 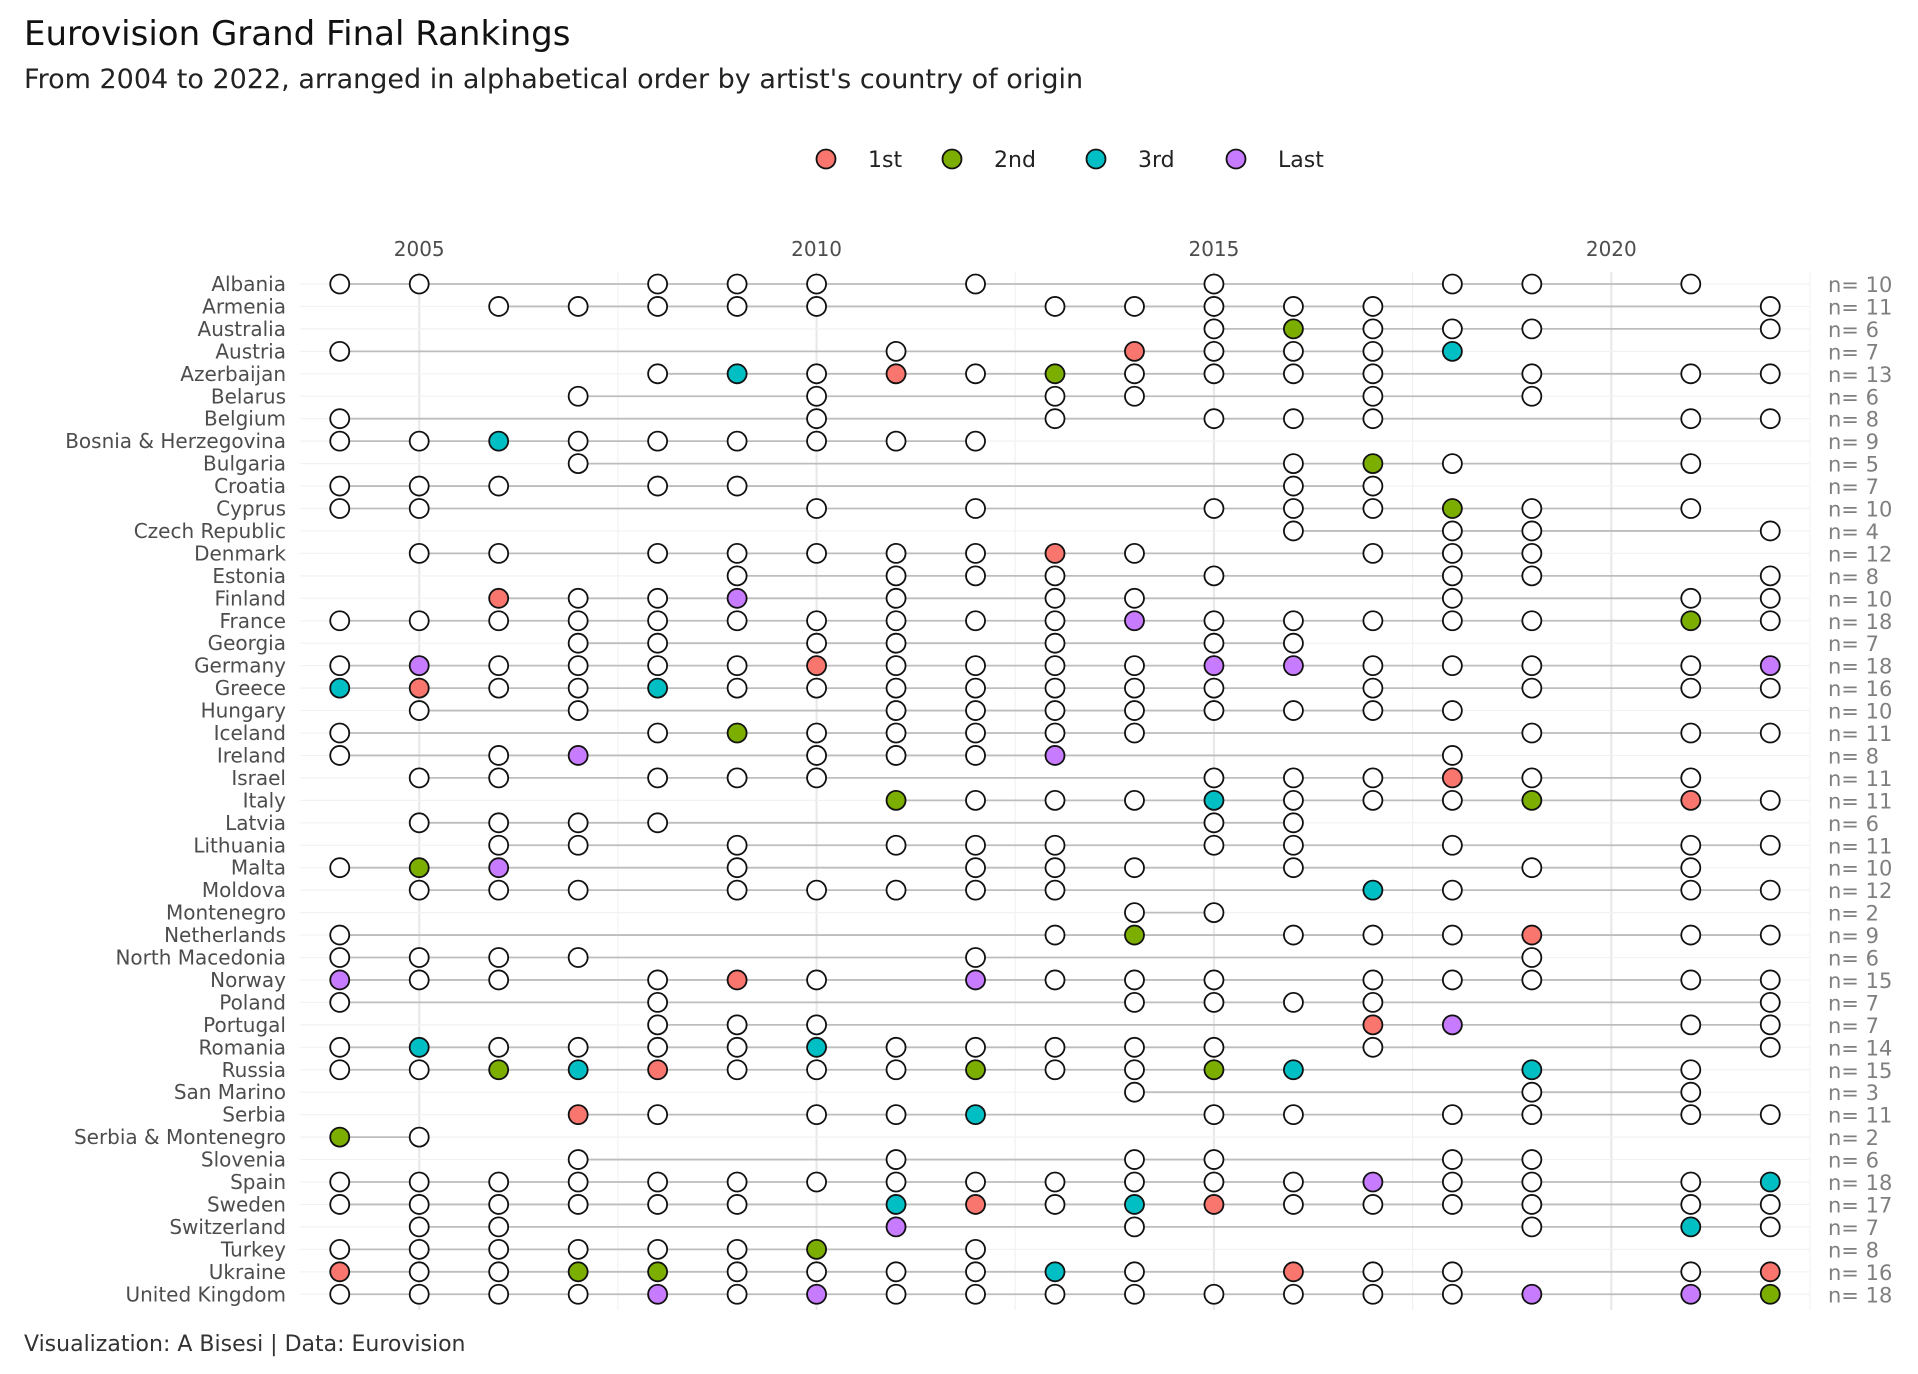 What do you see at coordinates (1046, 486) in the screenshot?
I see `country-row: Croatia n= 7` at bounding box center [1046, 486].